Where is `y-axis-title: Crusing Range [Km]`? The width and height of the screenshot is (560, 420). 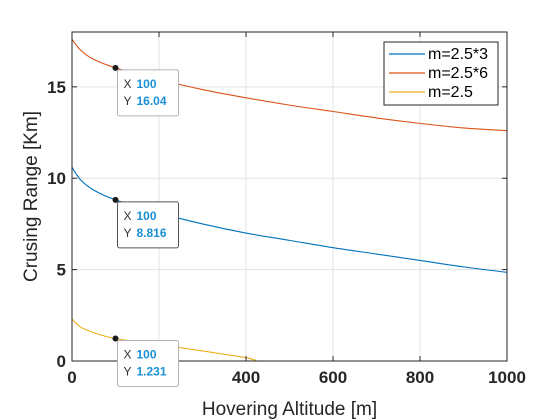 y-axis-title: Crusing Range [Km] is located at coordinates (31, 196).